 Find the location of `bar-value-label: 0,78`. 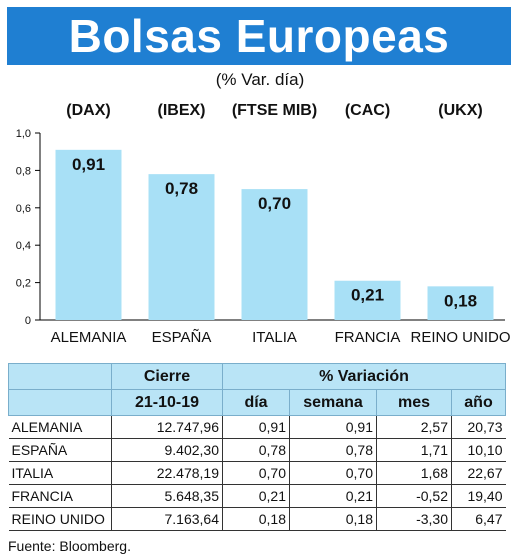

bar-value-label: 0,78 is located at coordinates (181, 188).